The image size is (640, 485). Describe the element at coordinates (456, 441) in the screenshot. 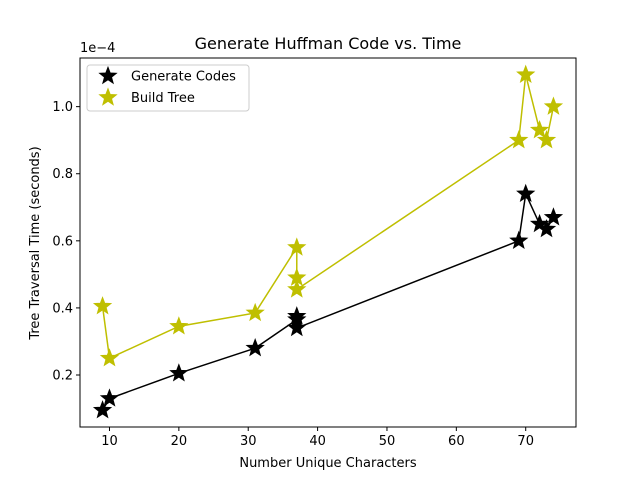

I see `x-tick-label: 60` at that location.